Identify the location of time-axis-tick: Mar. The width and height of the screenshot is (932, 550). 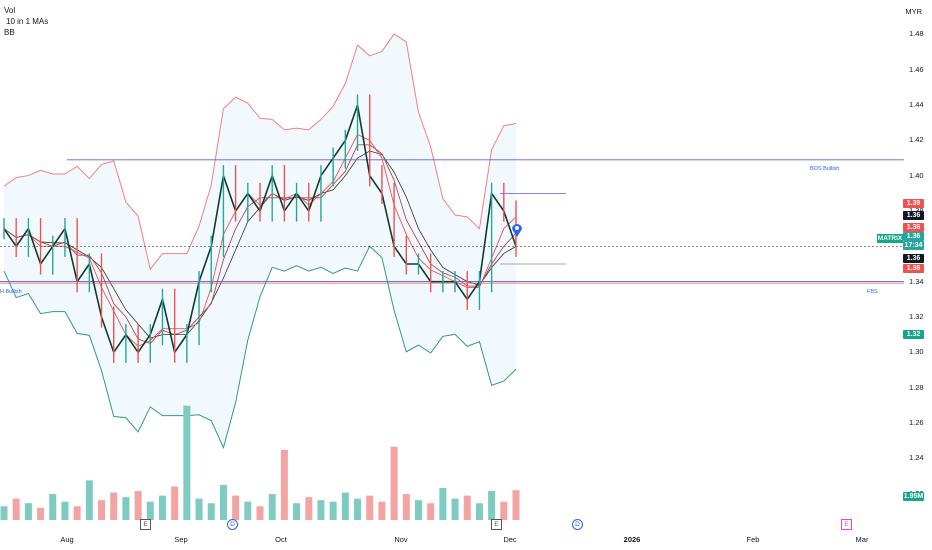
(862, 539).